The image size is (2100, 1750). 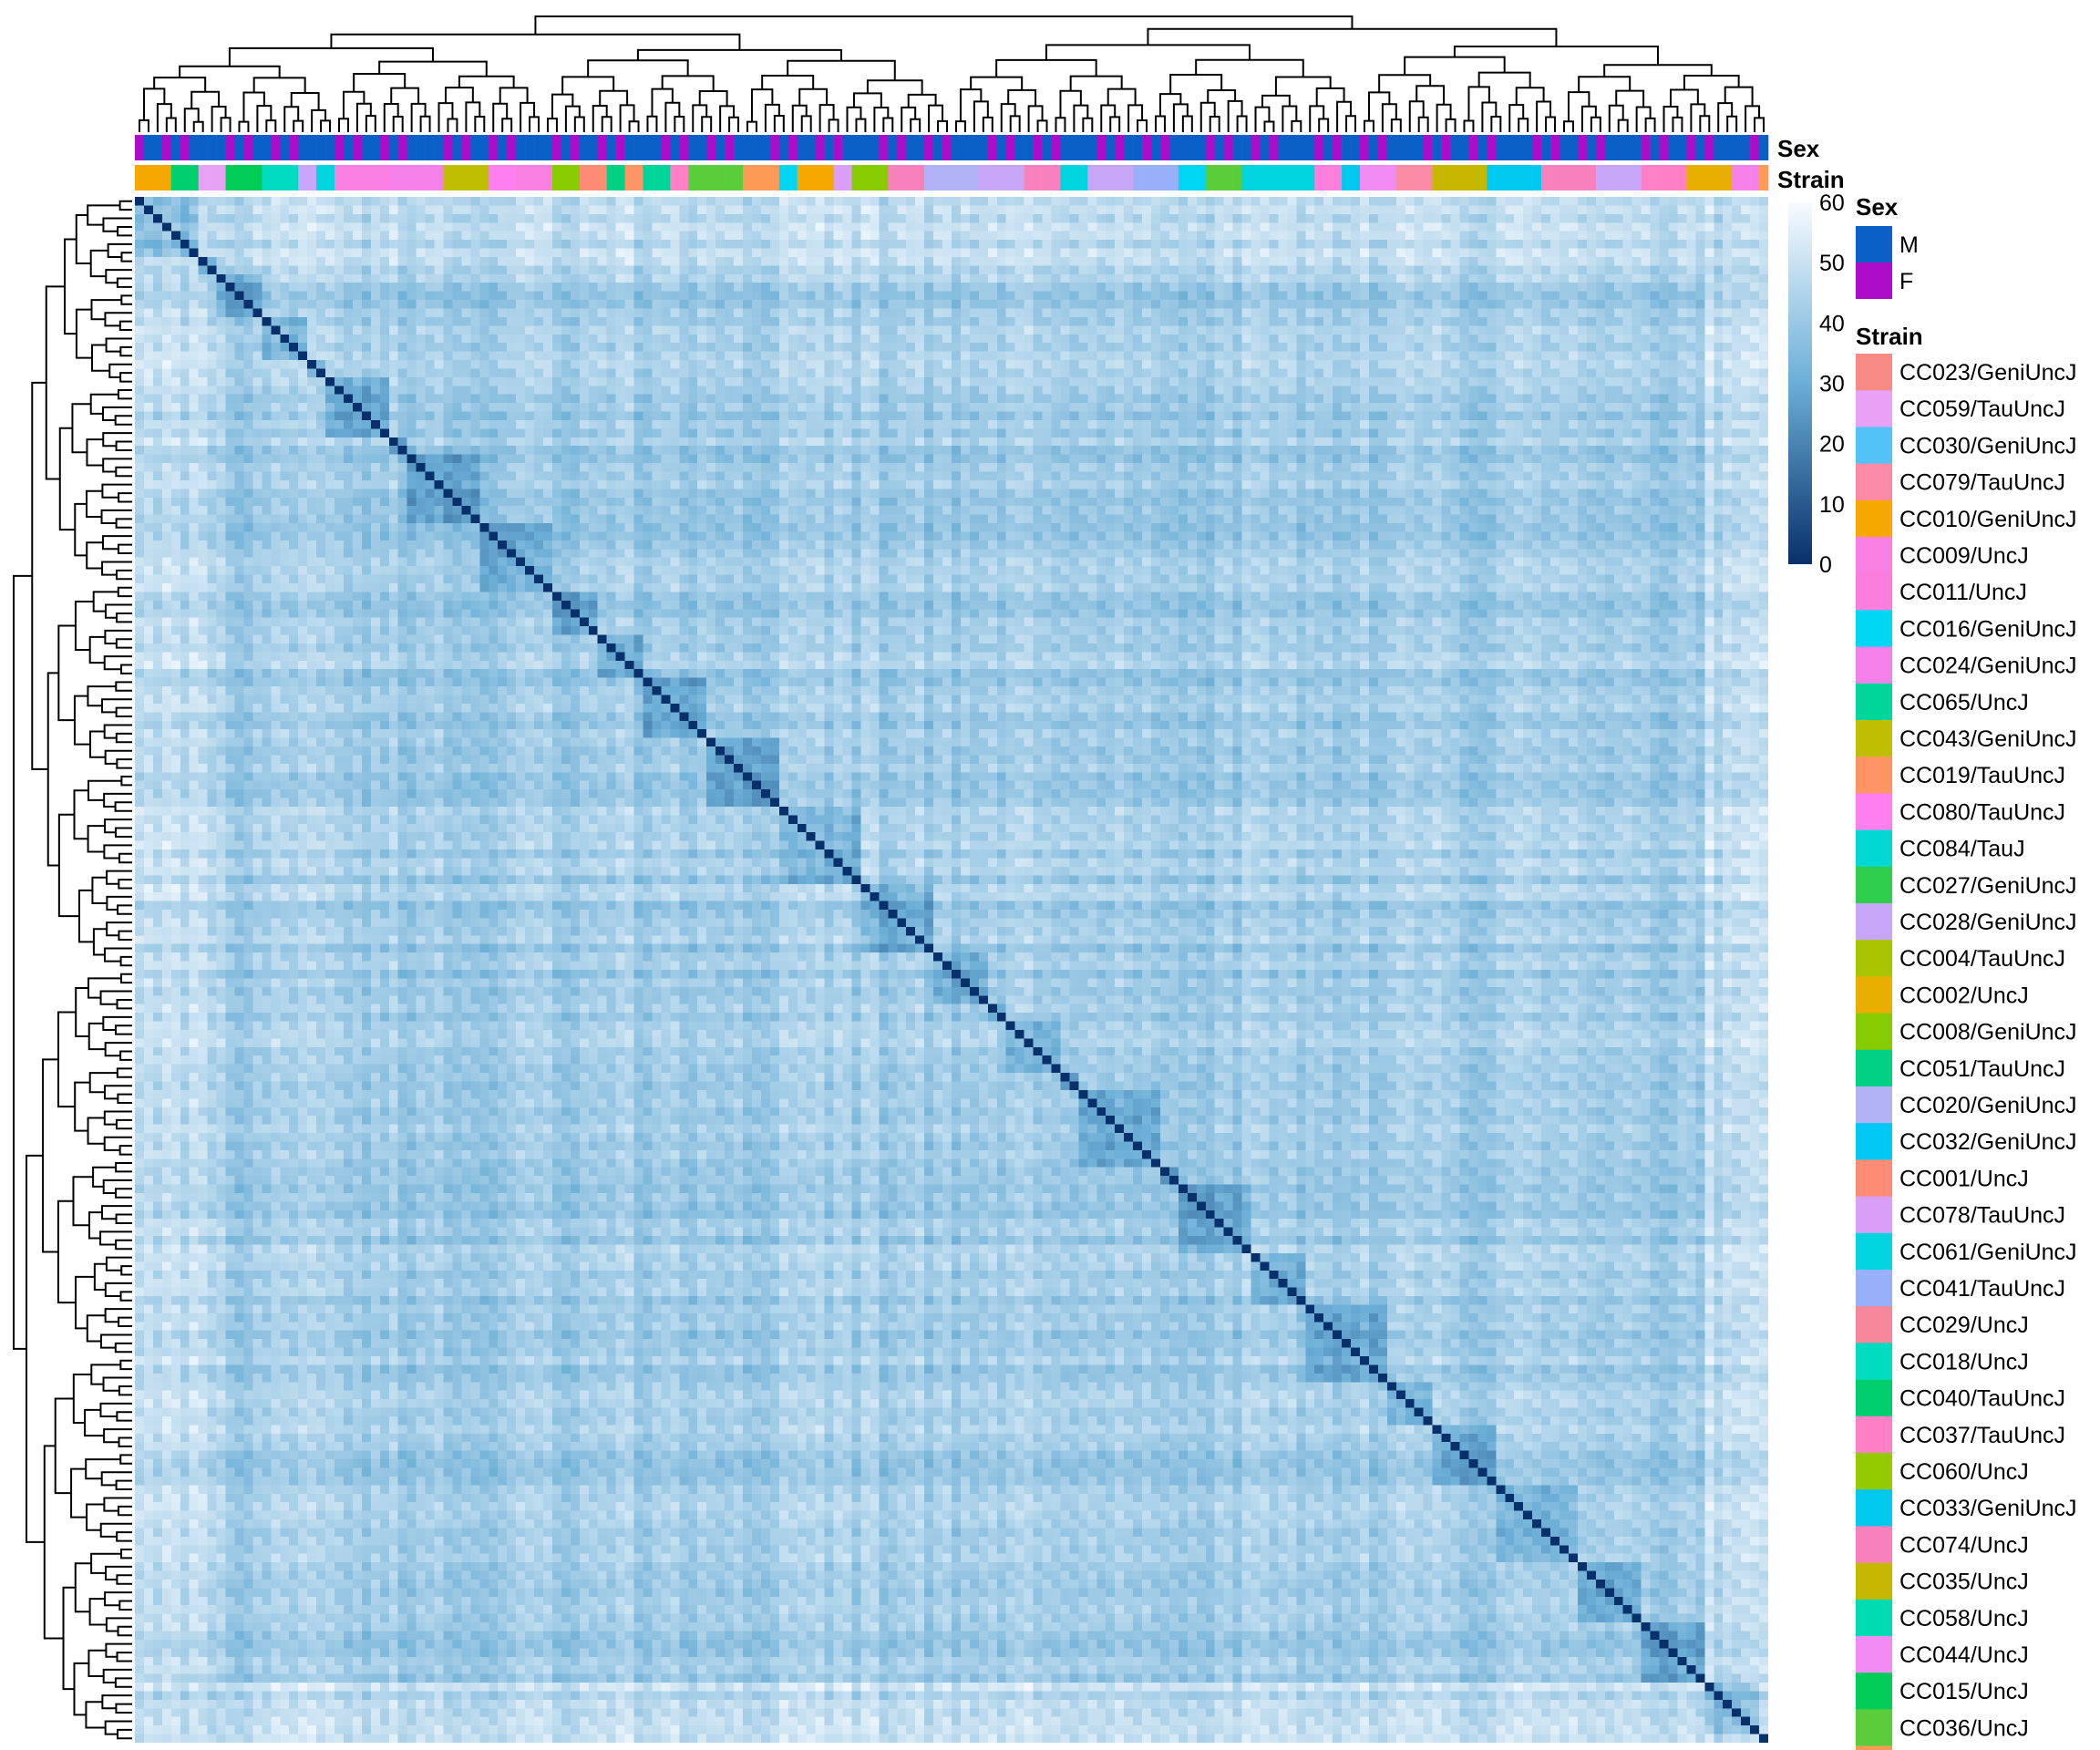 I want to click on strain-legend-label: CC015/UncJ, so click(x=1964, y=1692).